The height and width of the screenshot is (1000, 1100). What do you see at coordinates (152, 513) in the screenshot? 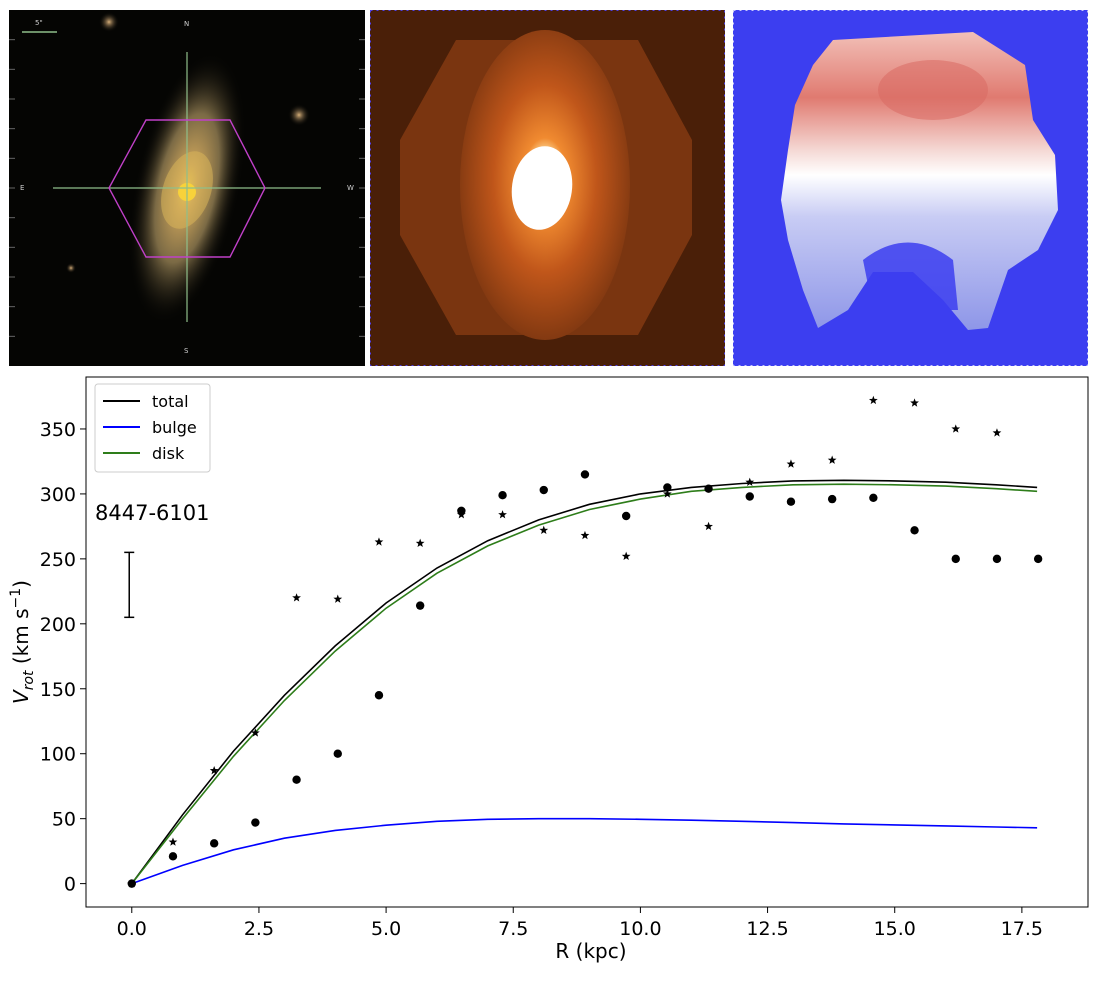
I see `galaxy-id-label: 8447-6101` at bounding box center [152, 513].